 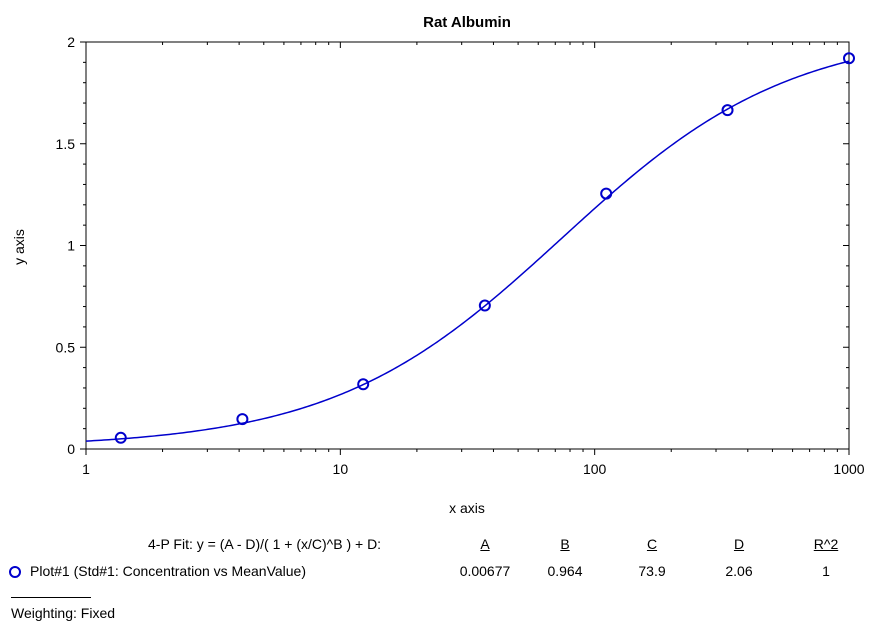 What do you see at coordinates (826, 571) in the screenshot?
I see `fit-value-r2: 1` at bounding box center [826, 571].